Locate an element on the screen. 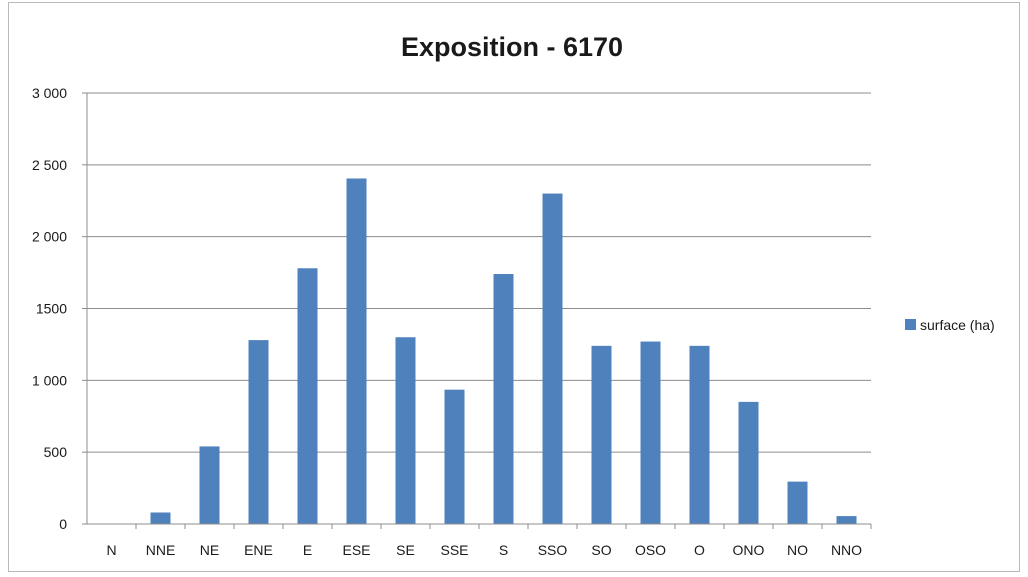 Image resolution: width=1028 pixels, height=577 pixels. x-tick-label: S is located at coordinates (503, 550).